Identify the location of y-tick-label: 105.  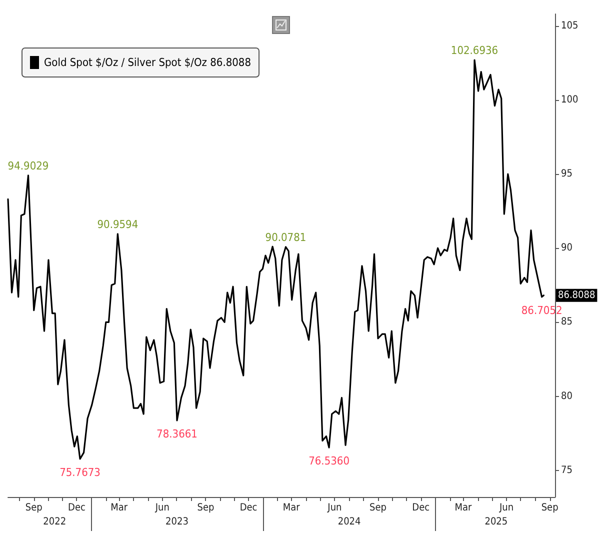
(569, 26).